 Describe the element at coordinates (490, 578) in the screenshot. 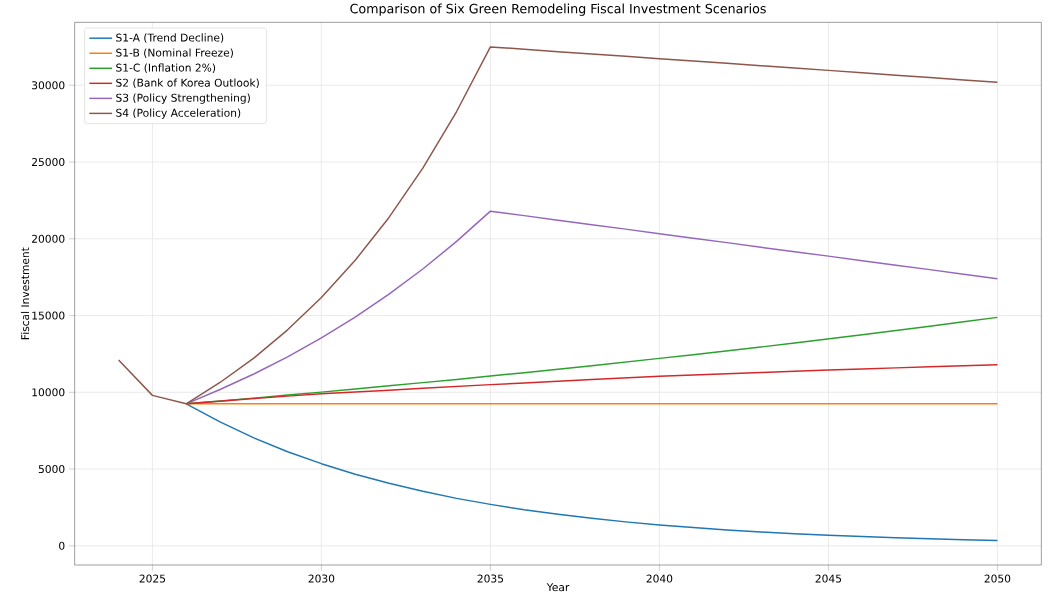

I see `x-tick-label: 2035` at that location.